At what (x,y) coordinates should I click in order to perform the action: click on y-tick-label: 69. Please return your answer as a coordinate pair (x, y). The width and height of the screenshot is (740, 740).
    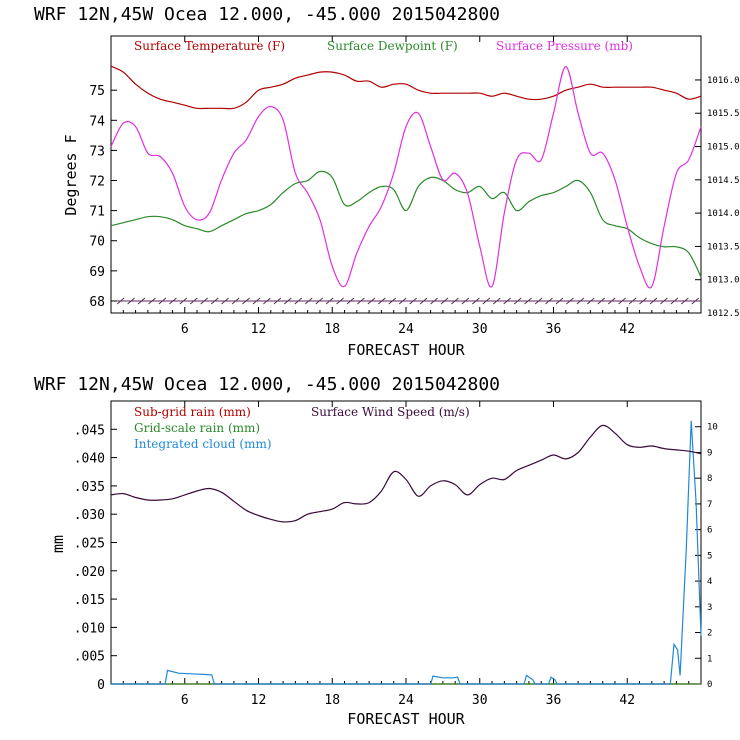
    Looking at the image, I should click on (97, 272).